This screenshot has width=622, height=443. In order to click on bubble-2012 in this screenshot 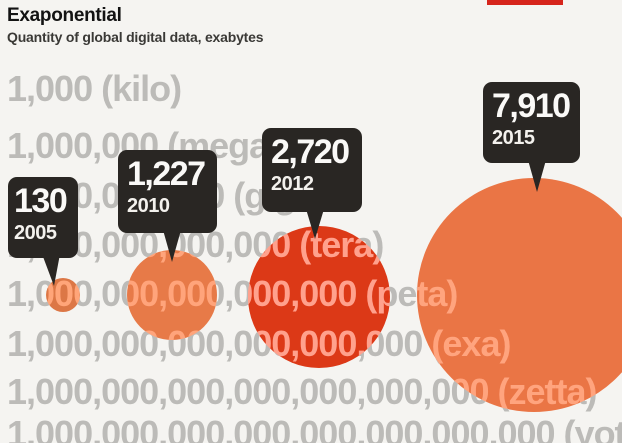, I will do `click(319, 297)`.